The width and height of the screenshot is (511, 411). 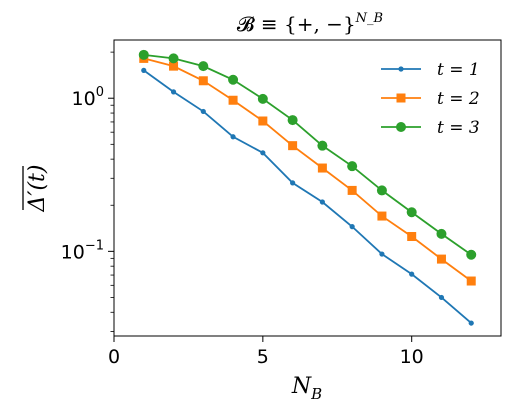 I want to click on y-axis-label-group: Δ′(t), so click(x=36, y=189).